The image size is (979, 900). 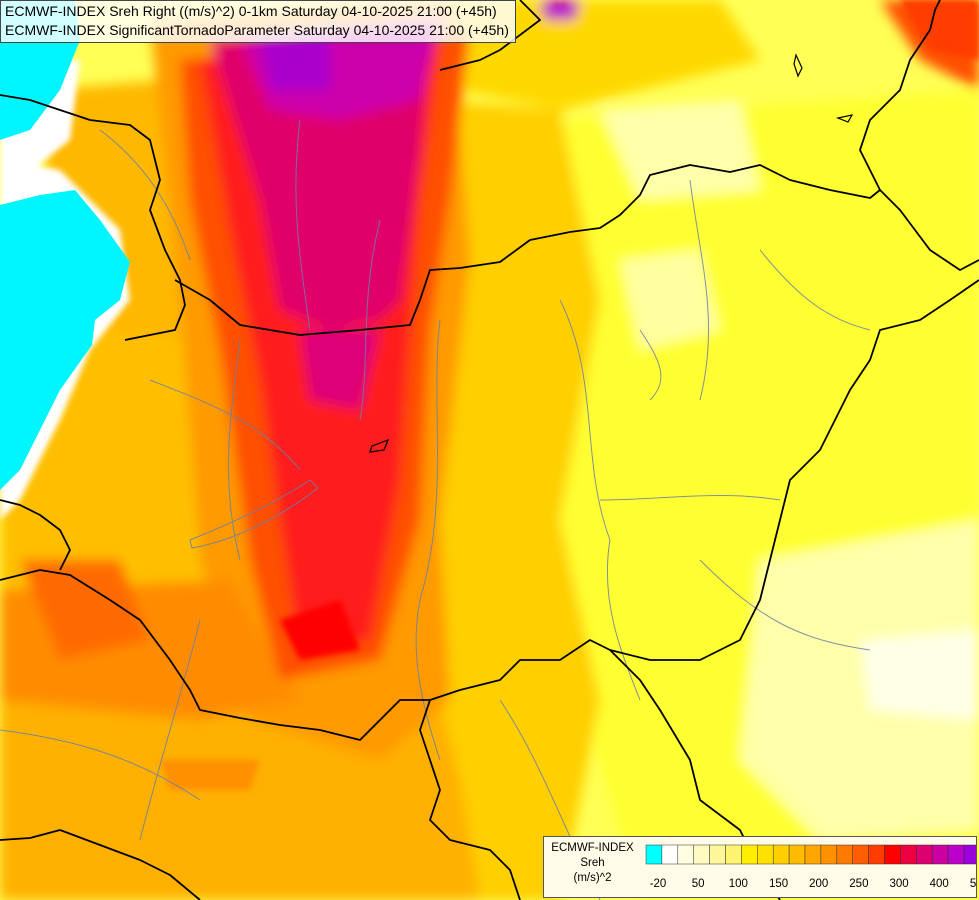 What do you see at coordinates (810, 867) in the screenshot?
I see `legend-colorbar: -2050100150200250300400500700` at bounding box center [810, 867].